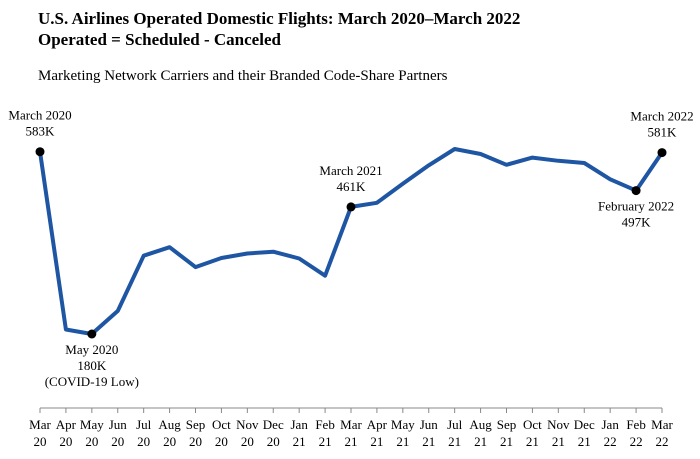  I want to click on data-label: (COVID-19 Low), so click(92, 381).